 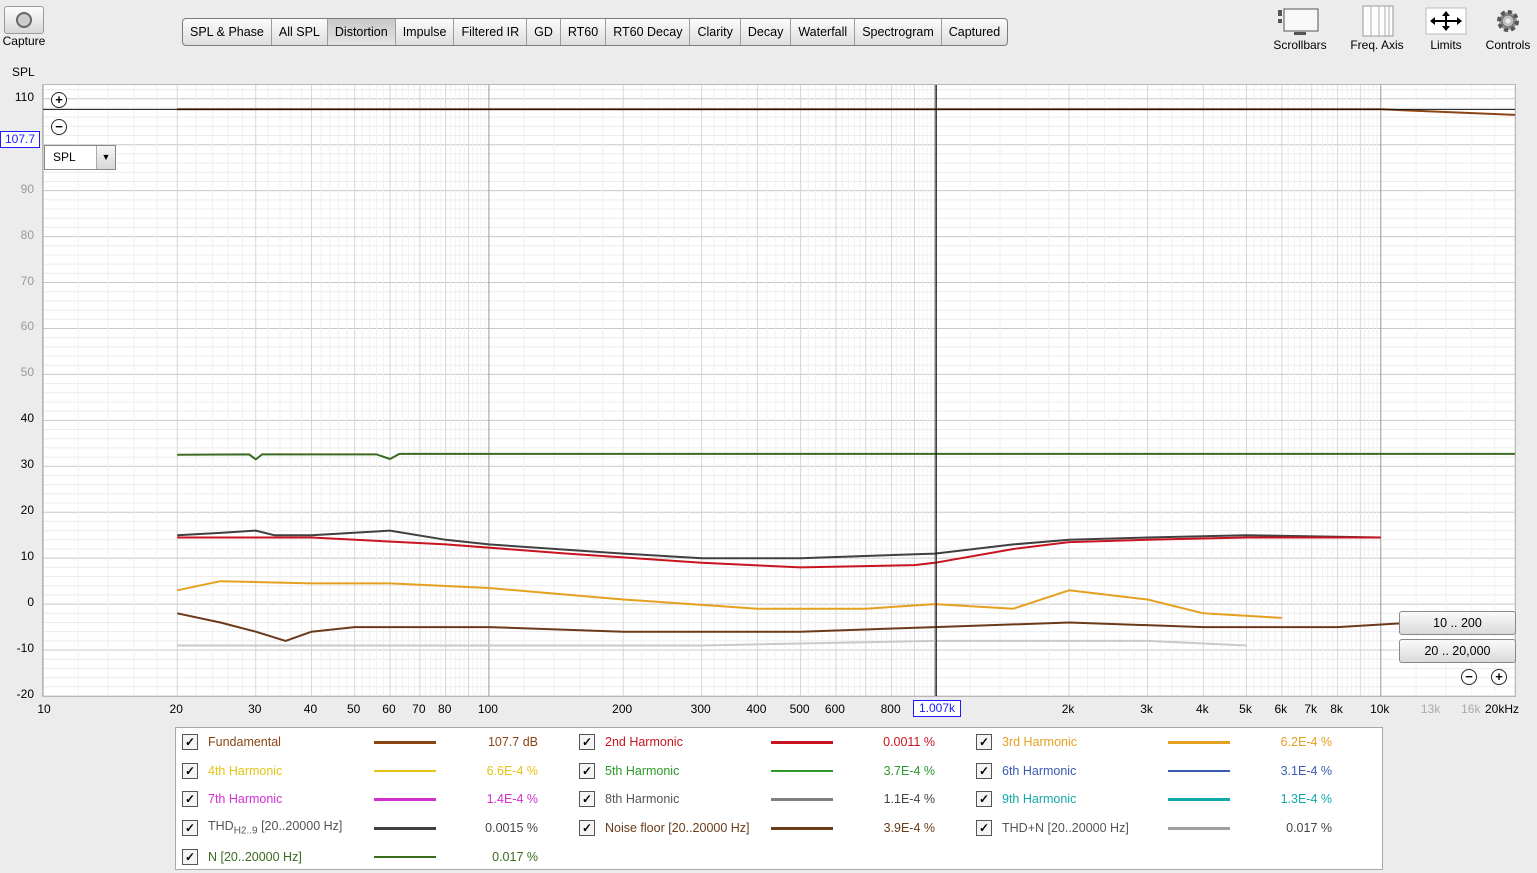 What do you see at coordinates (30, 602) in the screenshot?
I see `y-tick-label: 0` at bounding box center [30, 602].